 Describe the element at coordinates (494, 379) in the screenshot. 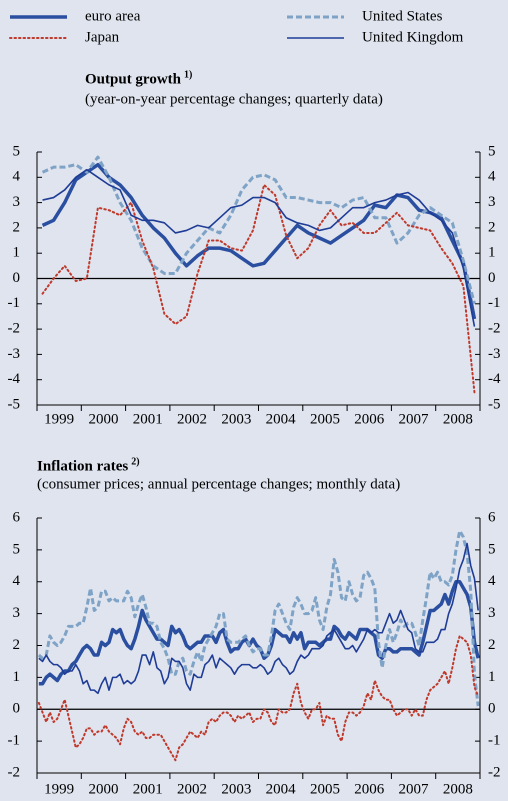

I see `y2-tick-label: -4` at that location.